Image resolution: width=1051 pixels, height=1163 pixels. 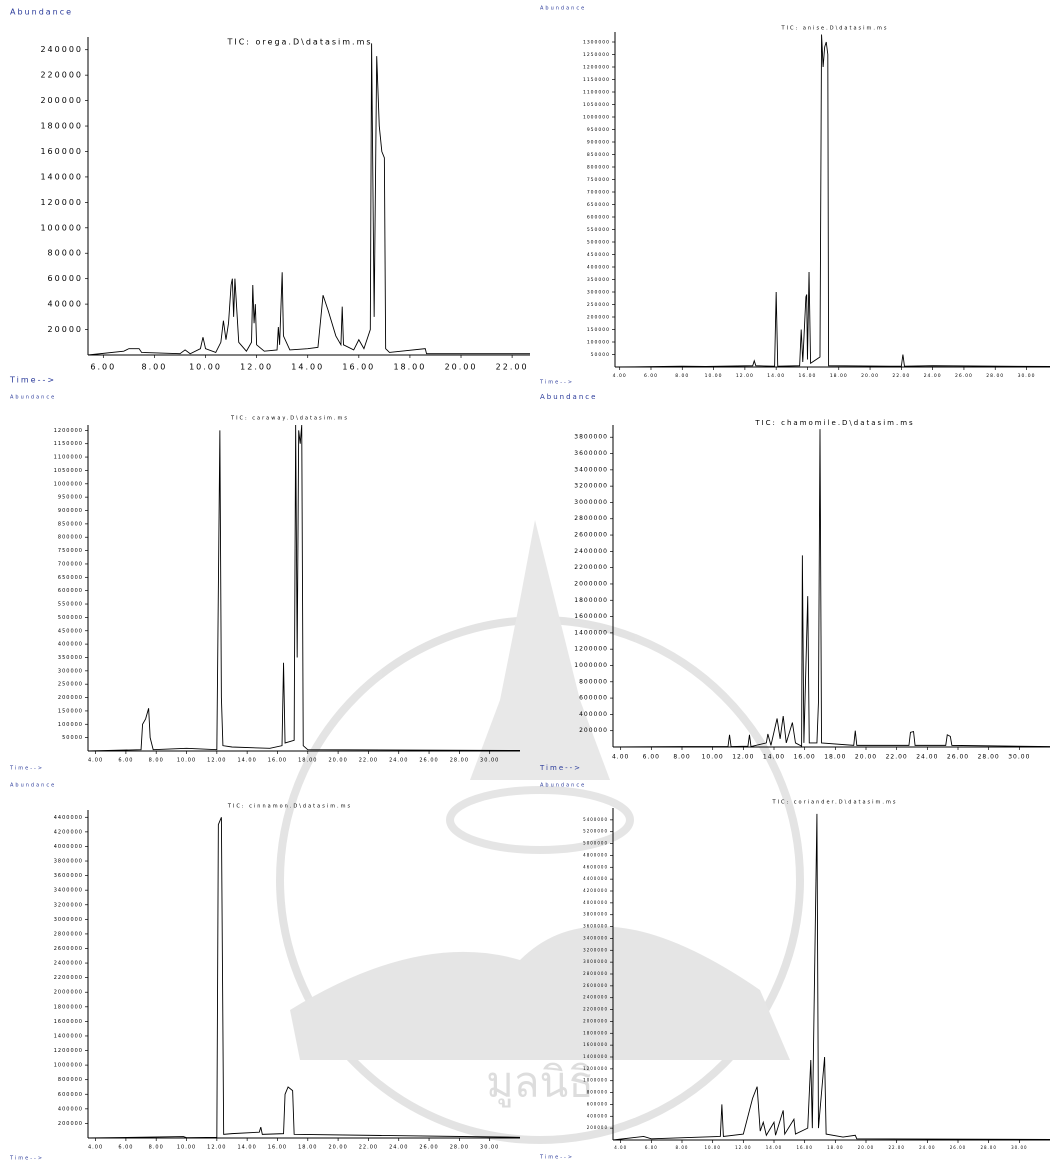 What do you see at coordinates (598, 255) in the screenshot?
I see `y-tick-label: 450000` at bounding box center [598, 255].